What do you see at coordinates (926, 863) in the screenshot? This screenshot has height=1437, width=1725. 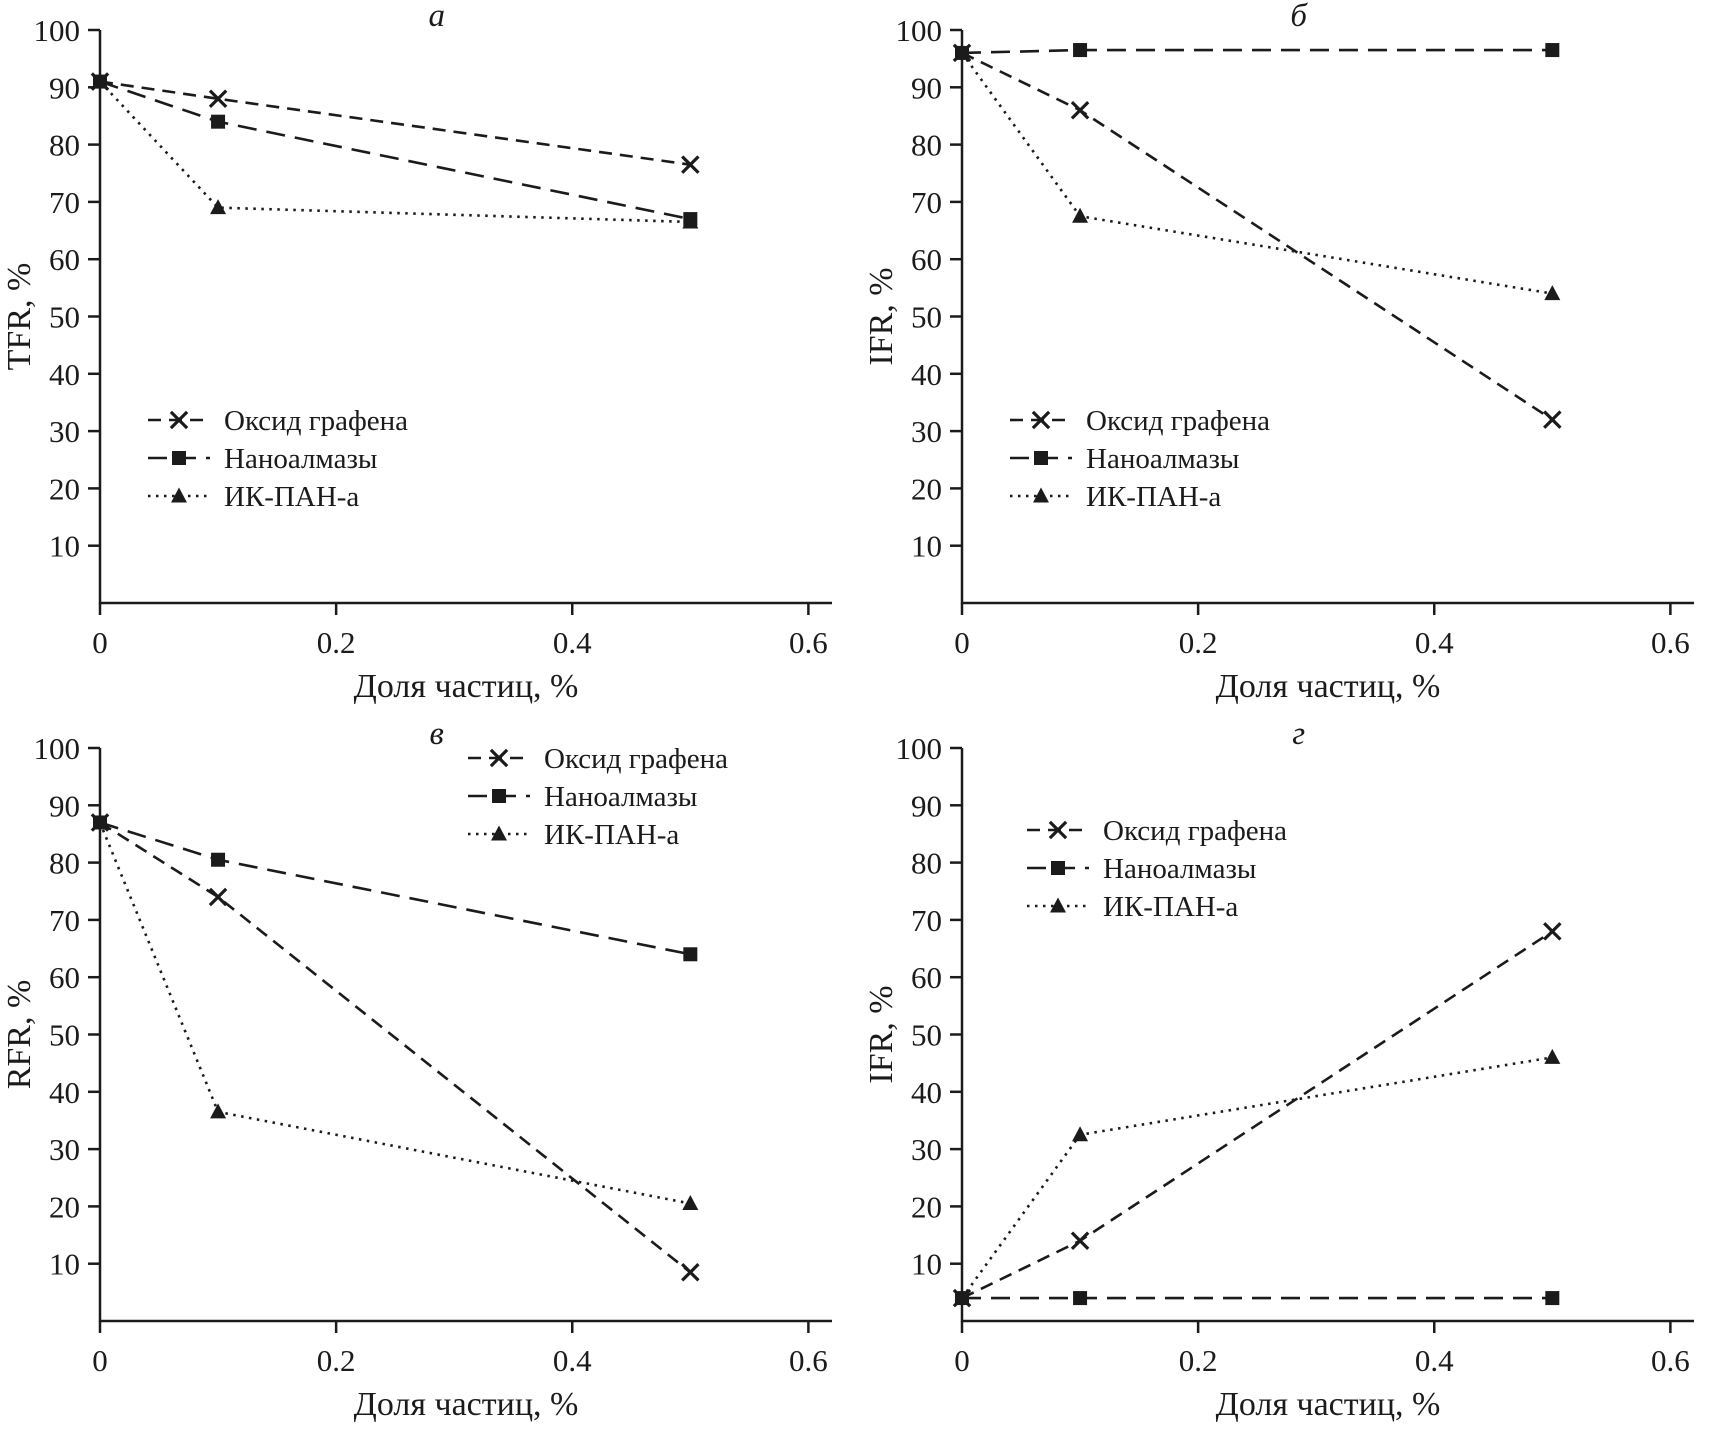 I see `y-tick-label: 80` at bounding box center [926, 863].